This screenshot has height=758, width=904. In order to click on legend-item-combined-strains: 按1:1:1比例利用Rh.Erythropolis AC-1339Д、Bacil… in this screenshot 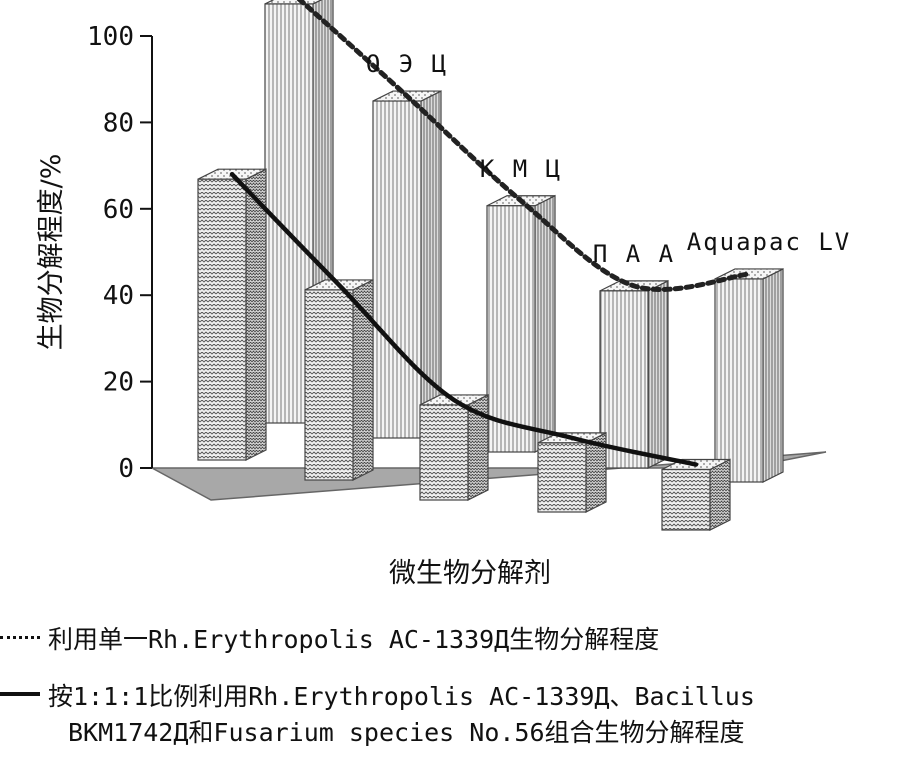, I will do `click(377, 713)`.